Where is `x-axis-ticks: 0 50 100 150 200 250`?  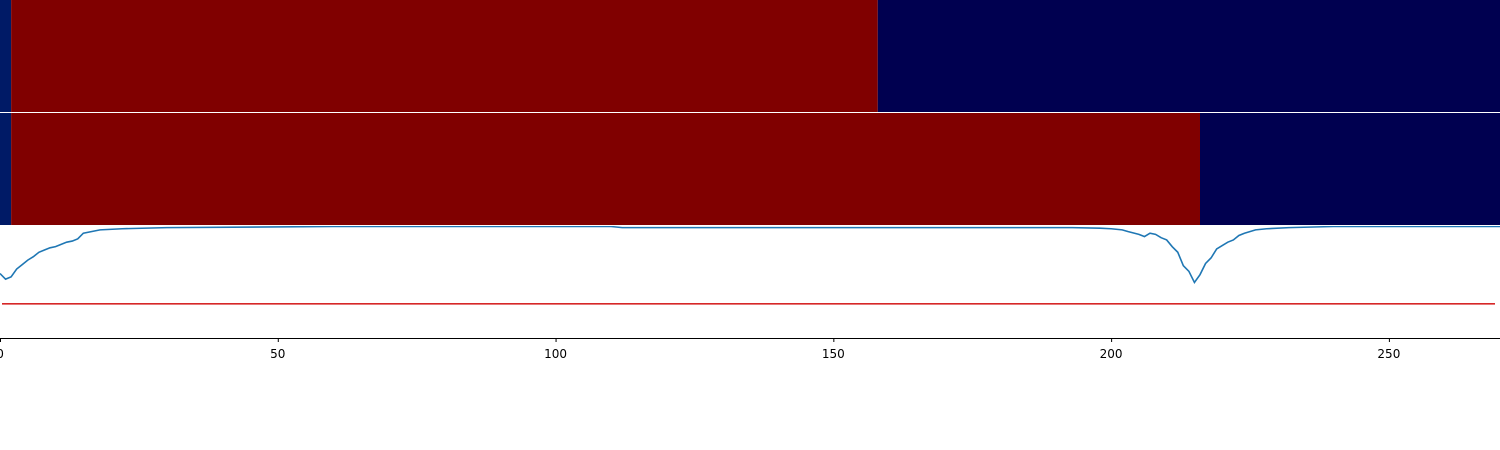
x-axis-ticks: 0 50 100 150 200 250 is located at coordinates (700, 349).